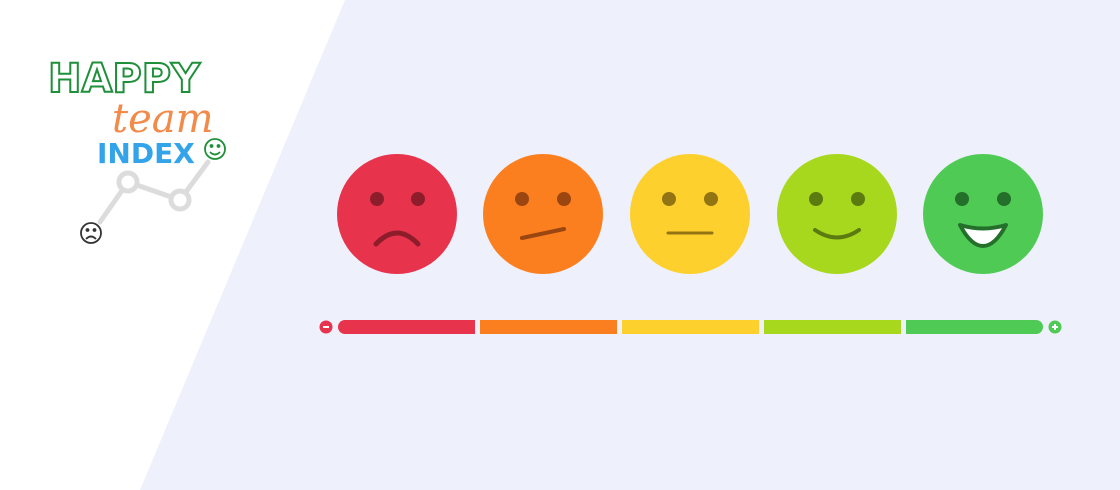  Describe the element at coordinates (163, 119) in the screenshot. I see `logo-team: team` at that location.